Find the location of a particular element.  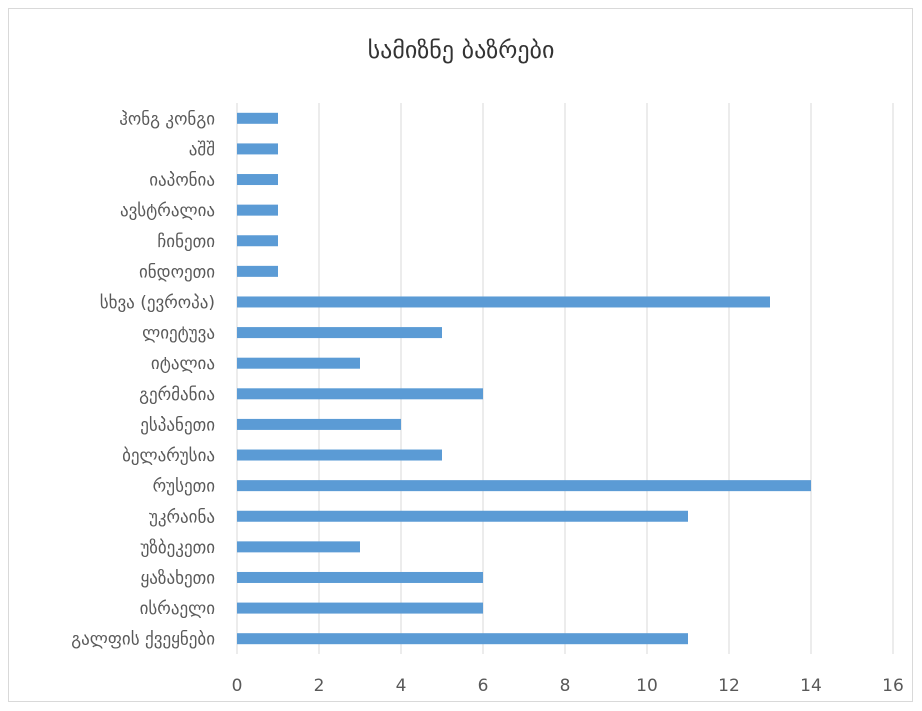

category-label: რუსეთი is located at coordinates (184, 487).